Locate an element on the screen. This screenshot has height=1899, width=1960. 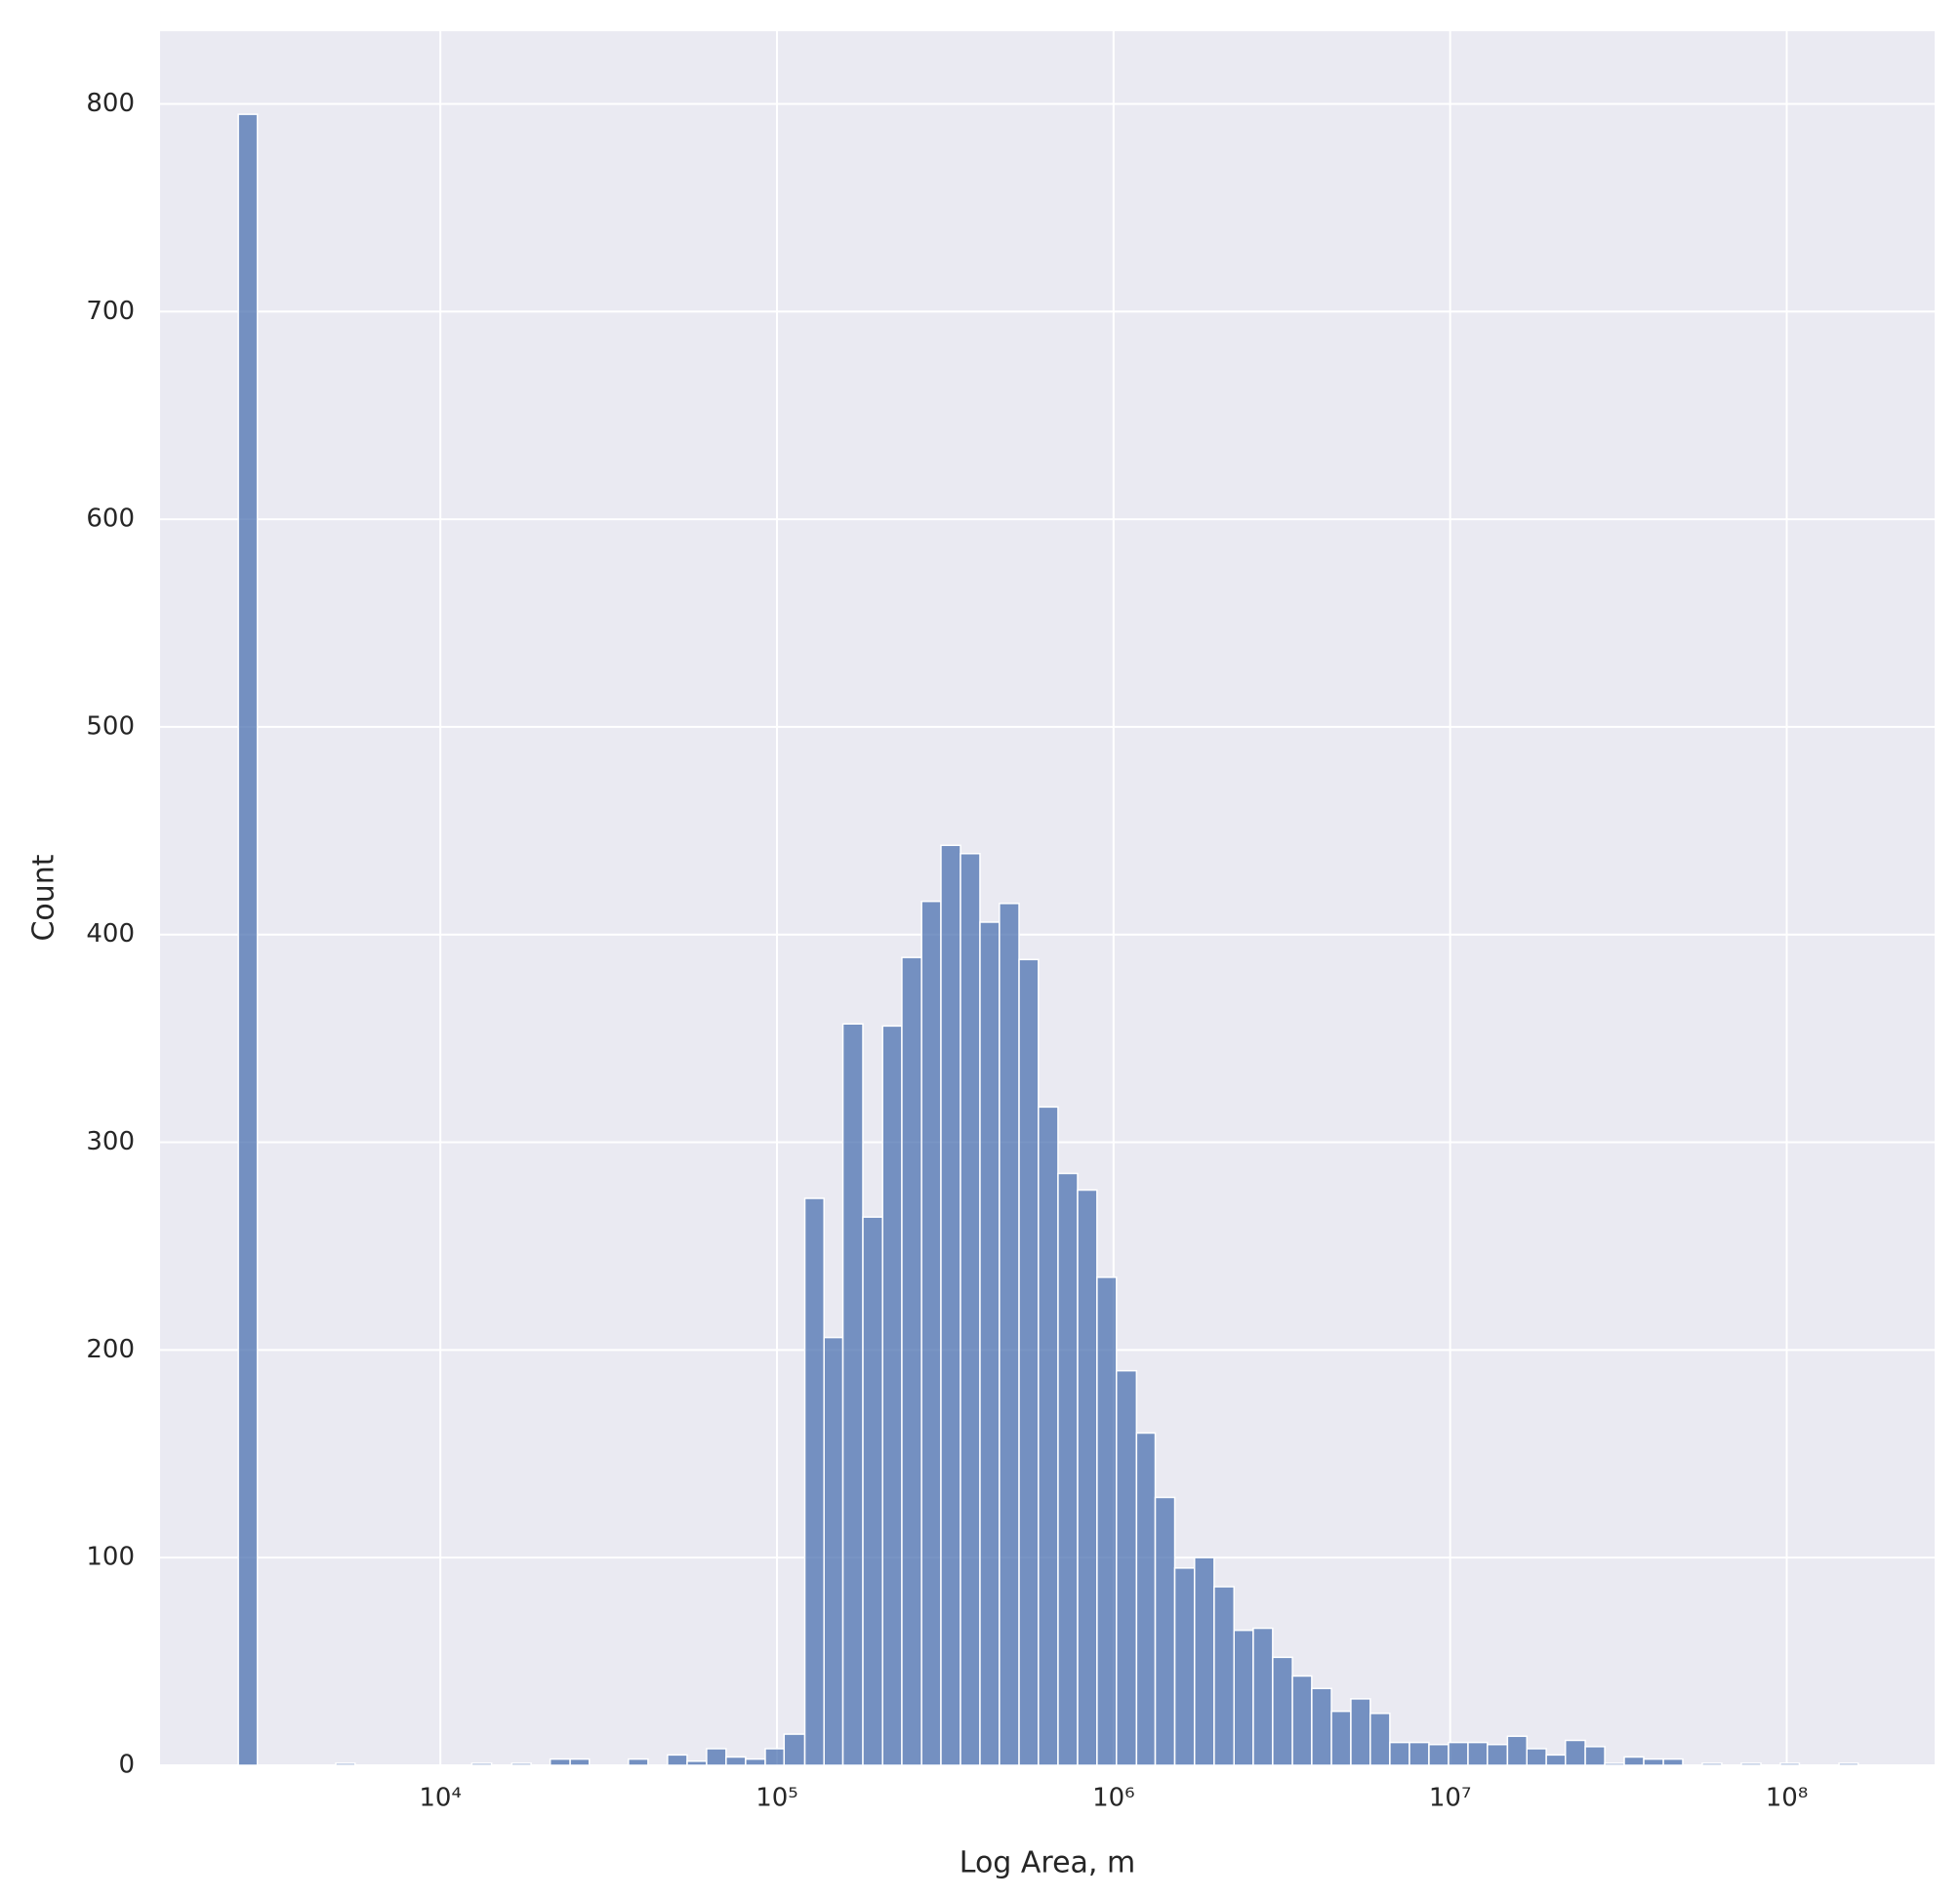
y-tick-label: 600 is located at coordinates (111, 519).